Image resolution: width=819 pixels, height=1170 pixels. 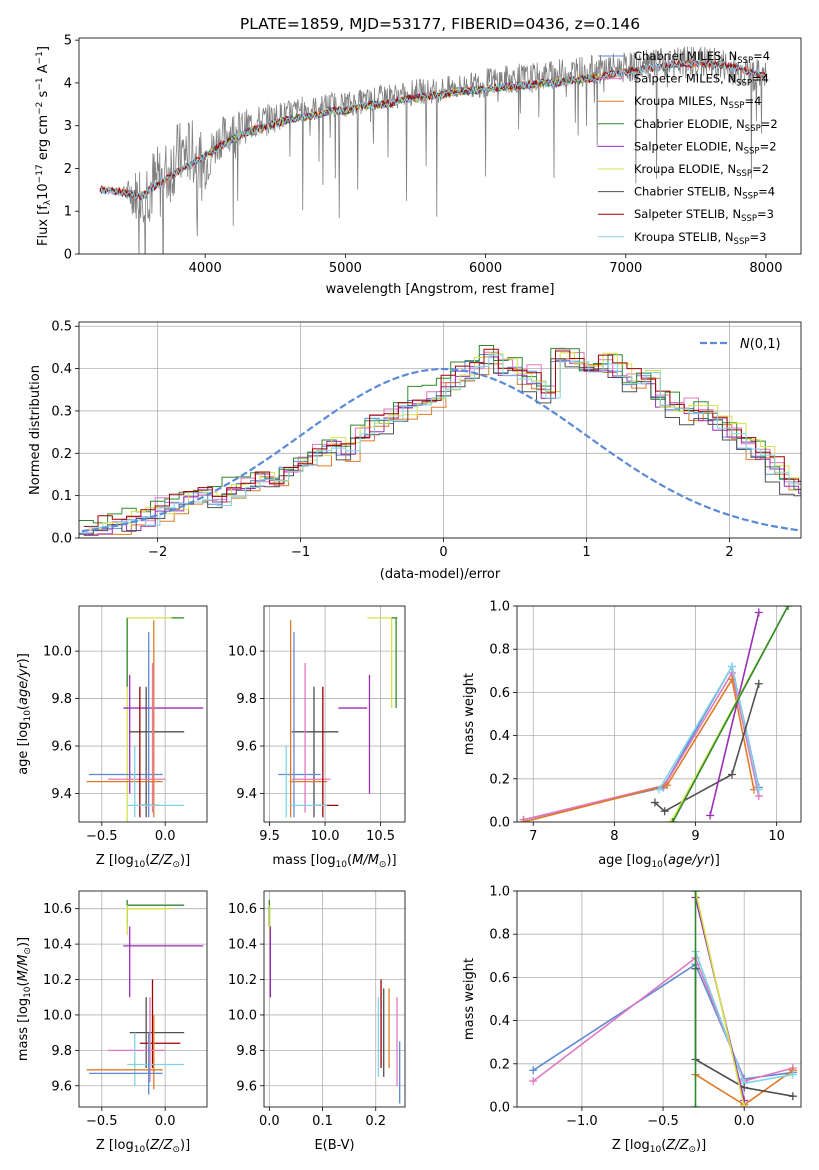 What do you see at coordinates (776, 836) in the screenshot?
I see `x-tick-label: 10` at bounding box center [776, 836].